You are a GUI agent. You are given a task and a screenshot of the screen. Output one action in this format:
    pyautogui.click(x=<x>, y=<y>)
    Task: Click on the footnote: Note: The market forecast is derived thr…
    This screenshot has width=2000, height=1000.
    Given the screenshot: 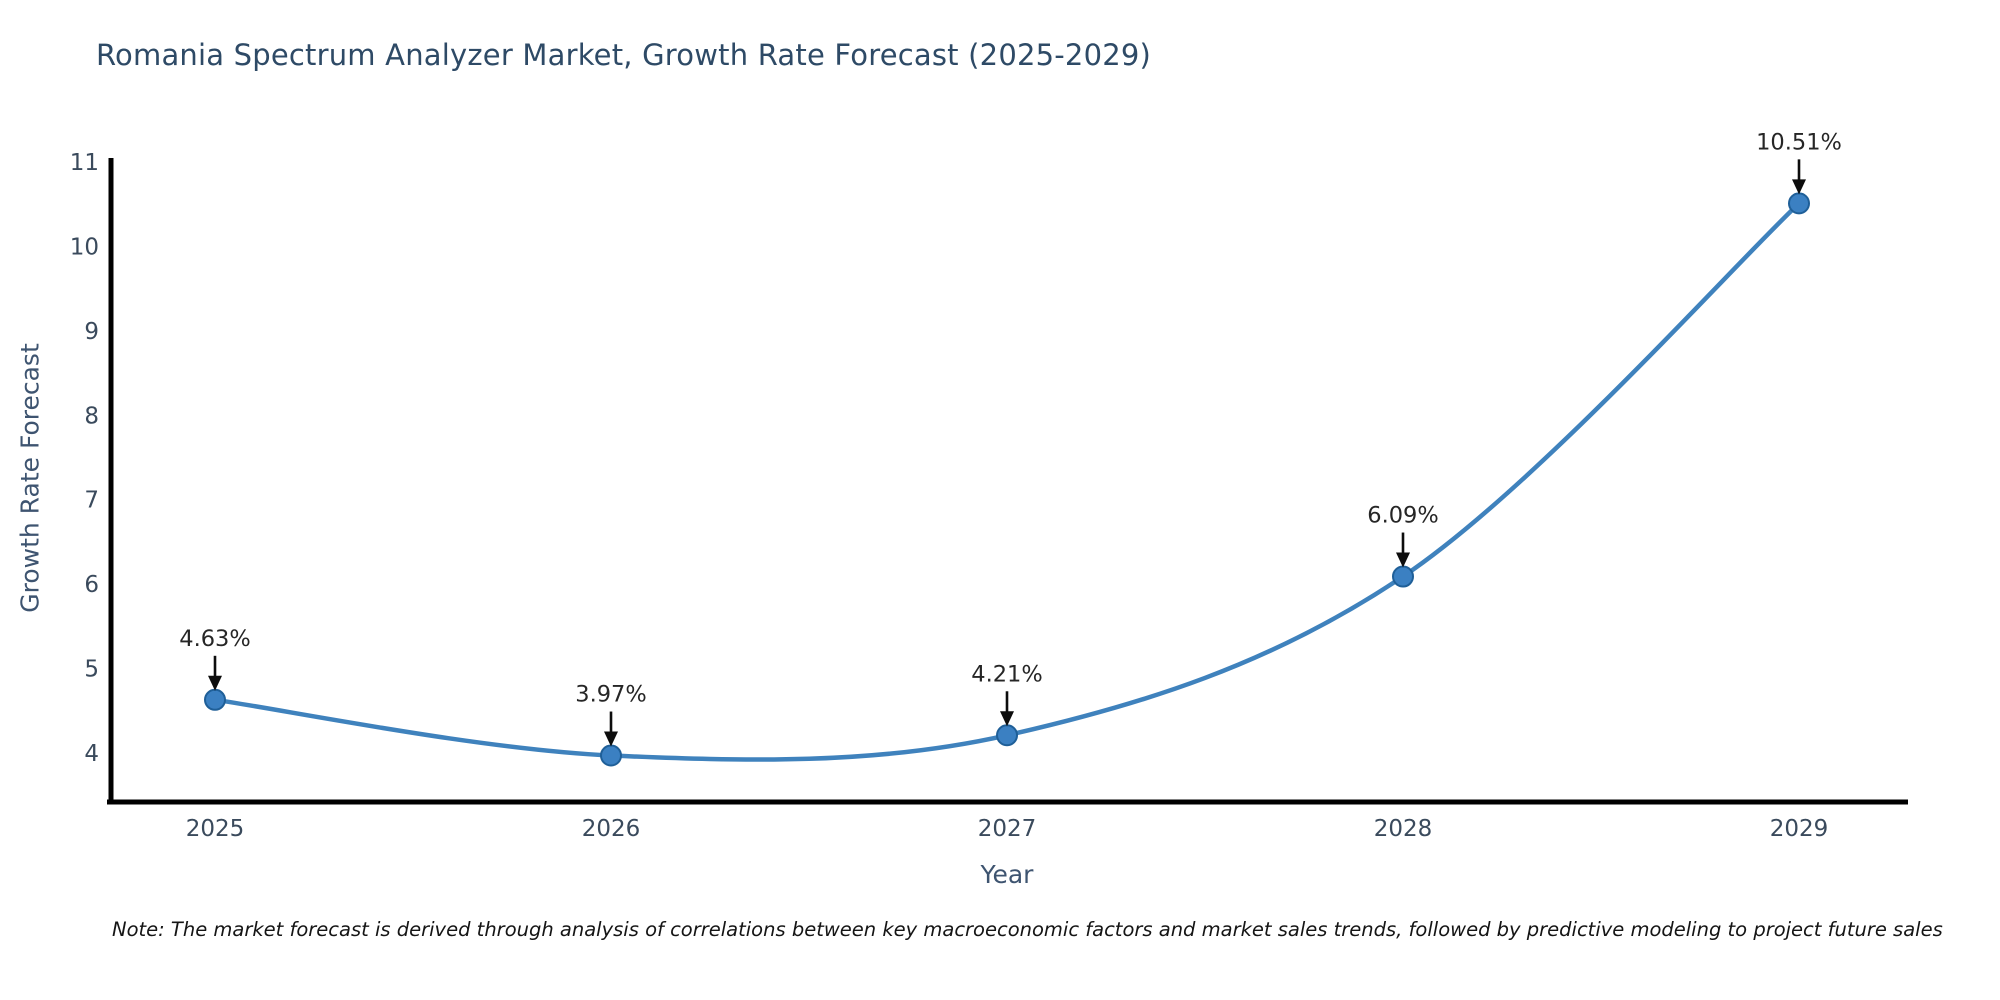 What is the action you would take?
    pyautogui.click(x=1027, y=929)
    